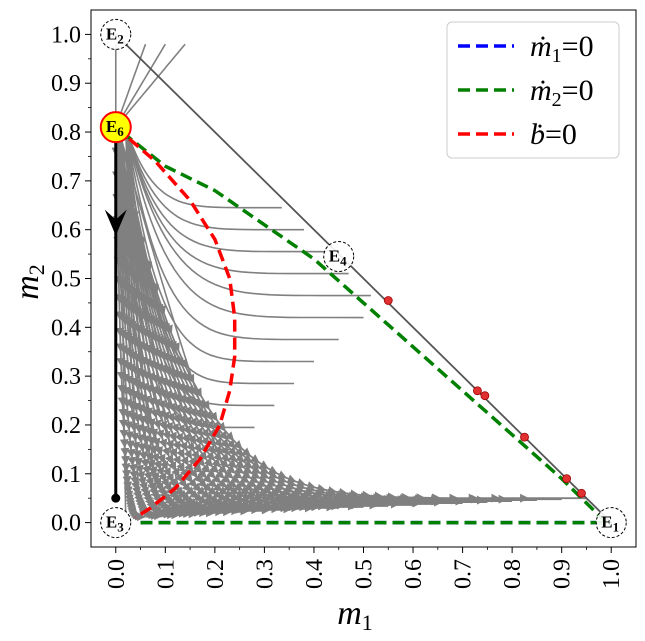  What do you see at coordinates (66, 133) in the screenshot?
I see `y-tick-label: 0.8` at bounding box center [66, 133].